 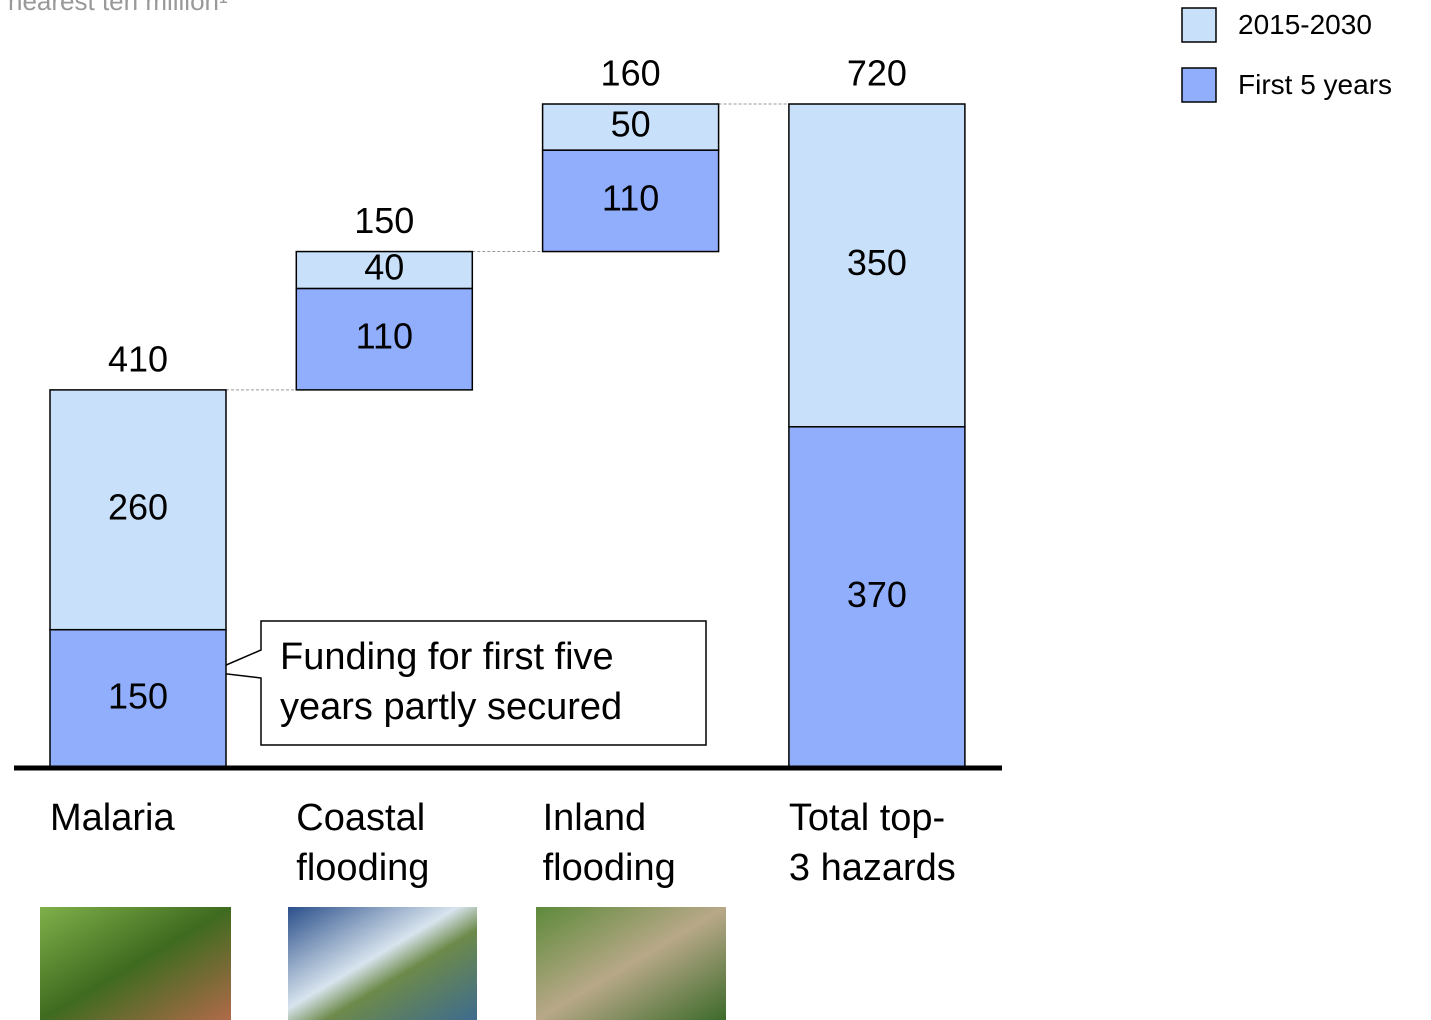 I want to click on category-label: Malaria, so click(x=112, y=818).